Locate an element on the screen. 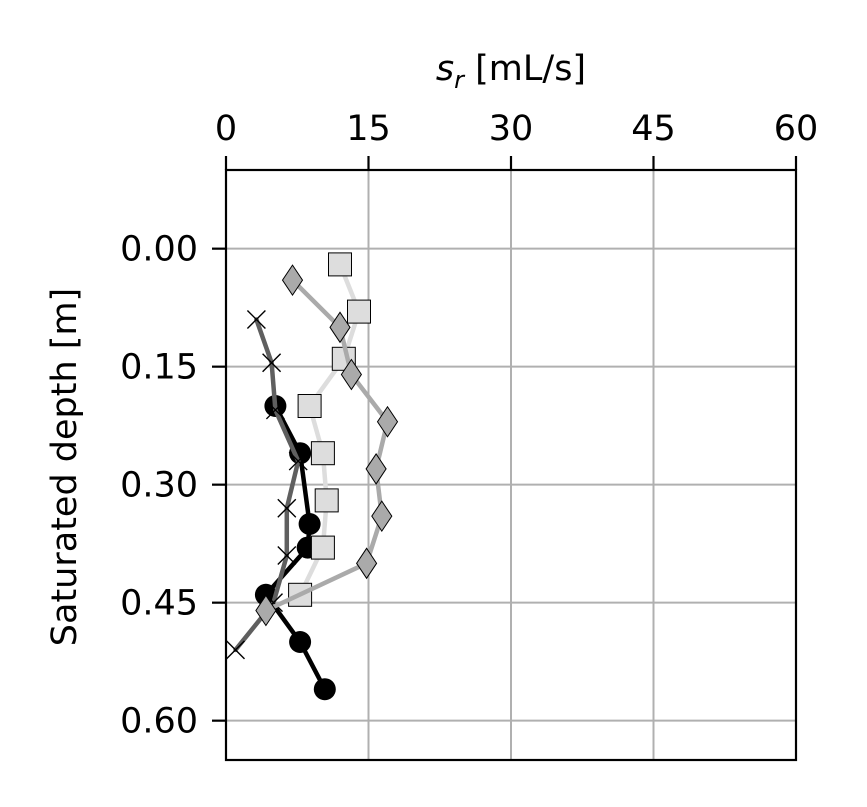 This screenshot has height=807, width=867. series-diamond is located at coordinates (327, 445).